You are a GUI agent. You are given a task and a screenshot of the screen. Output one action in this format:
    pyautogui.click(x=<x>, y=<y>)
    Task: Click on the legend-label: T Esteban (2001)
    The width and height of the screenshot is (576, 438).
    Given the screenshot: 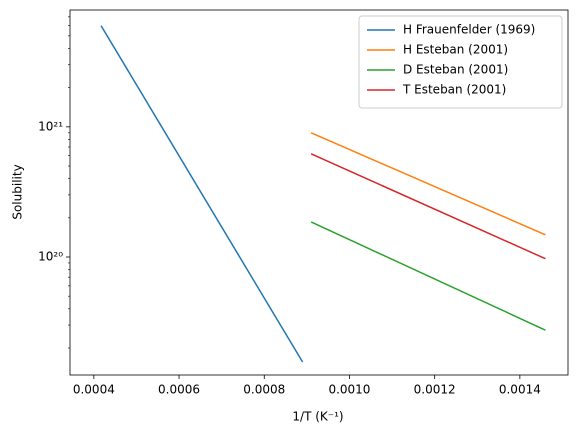 What is the action you would take?
    pyautogui.click(x=454, y=90)
    